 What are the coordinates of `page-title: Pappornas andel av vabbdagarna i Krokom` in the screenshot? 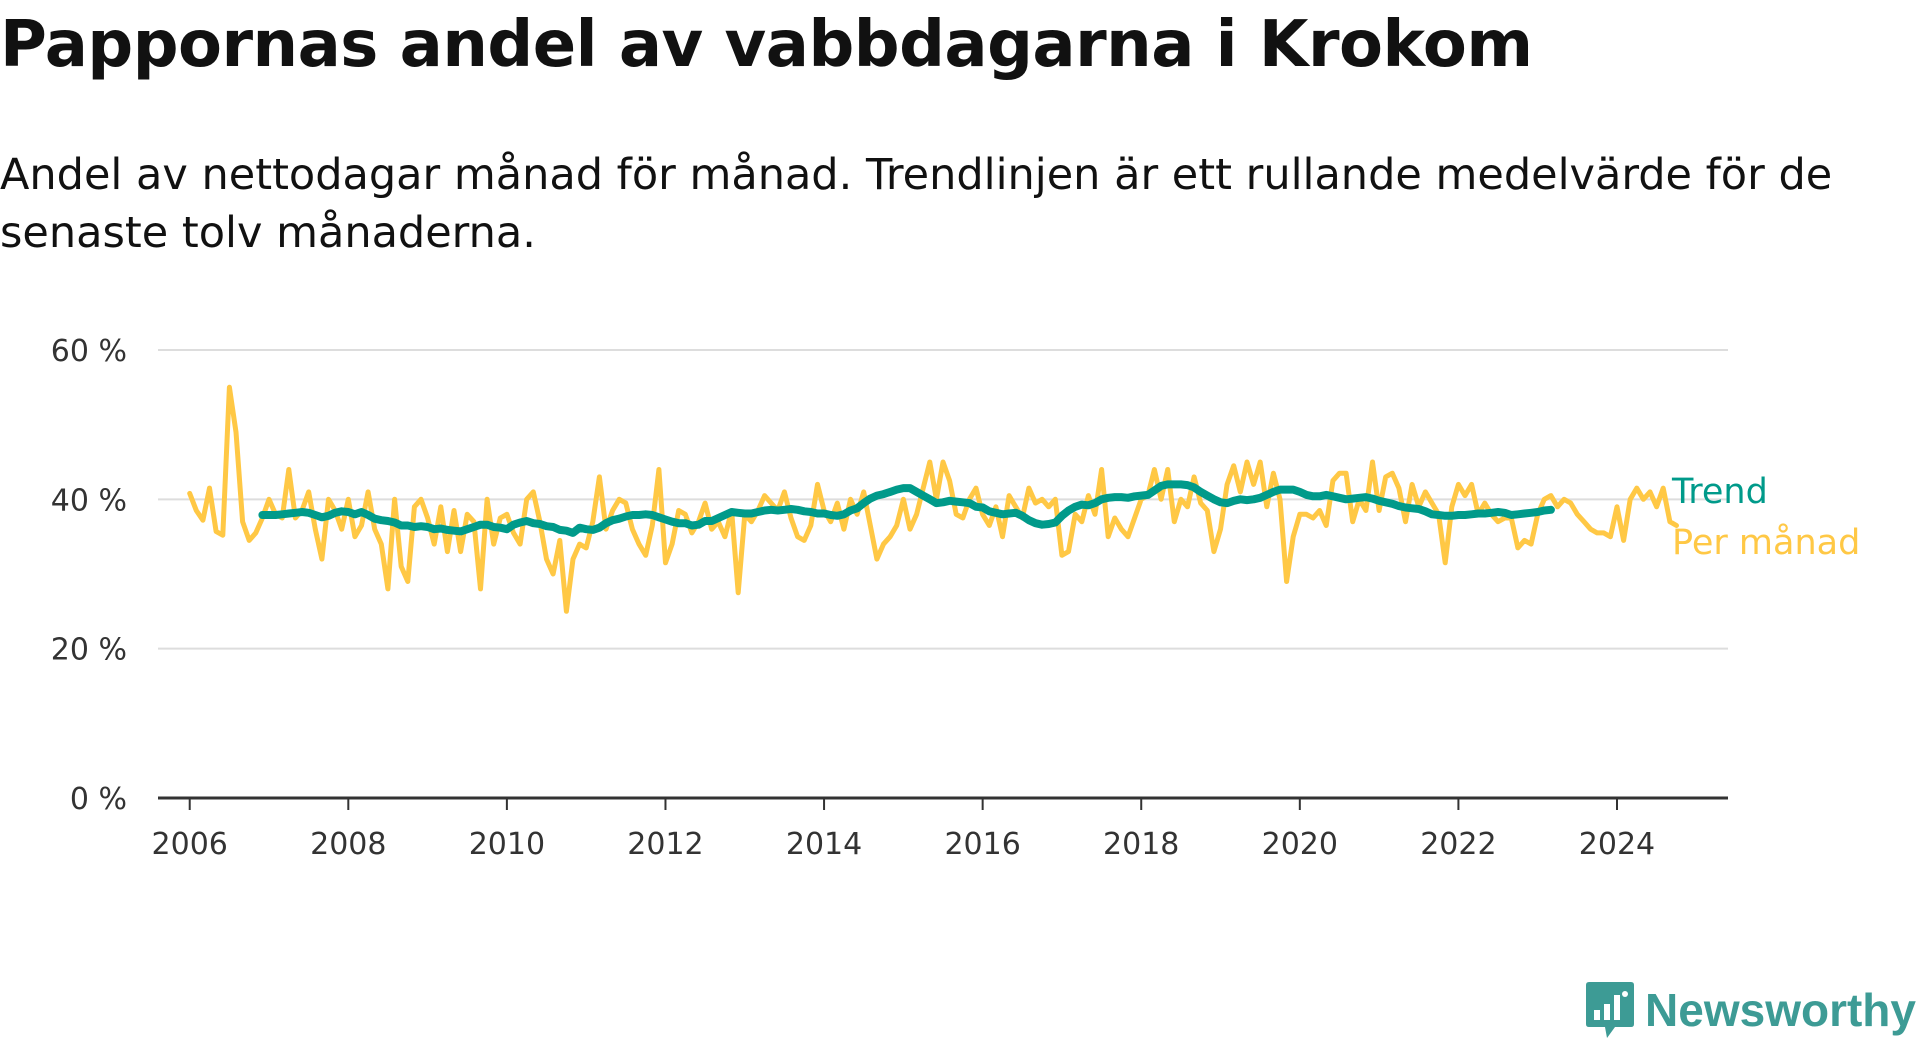 It's located at (766, 45).